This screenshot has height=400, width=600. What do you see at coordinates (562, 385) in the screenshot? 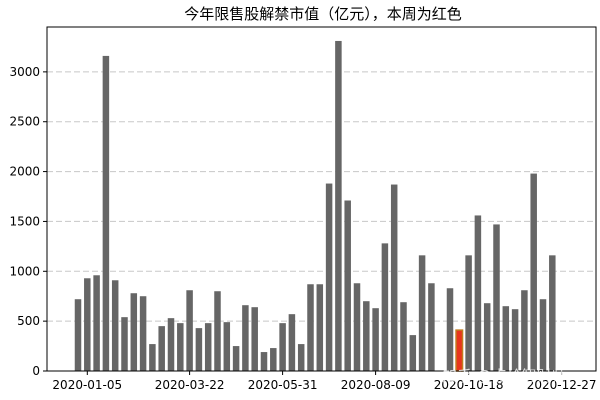
I see `x-tick-label: 2020-12-27` at bounding box center [562, 385].